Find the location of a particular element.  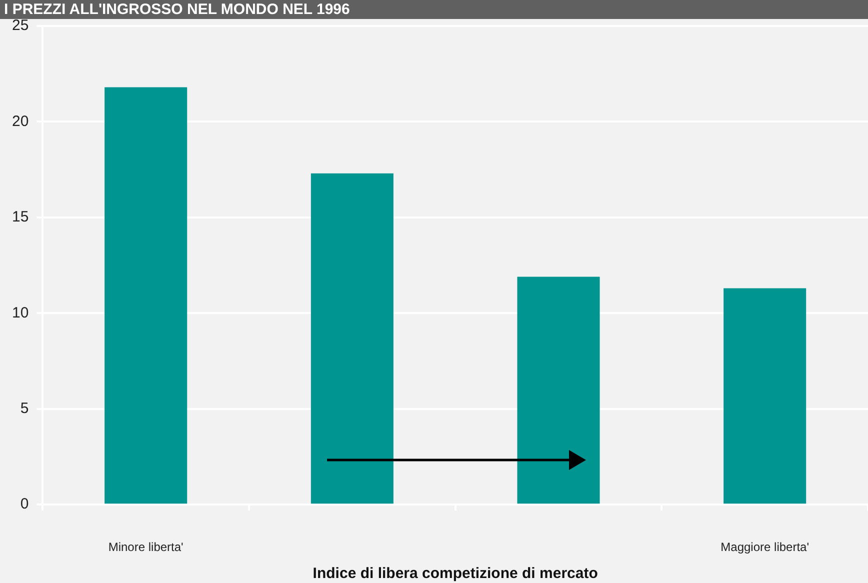

y-tick-label: 20 is located at coordinates (20, 121).